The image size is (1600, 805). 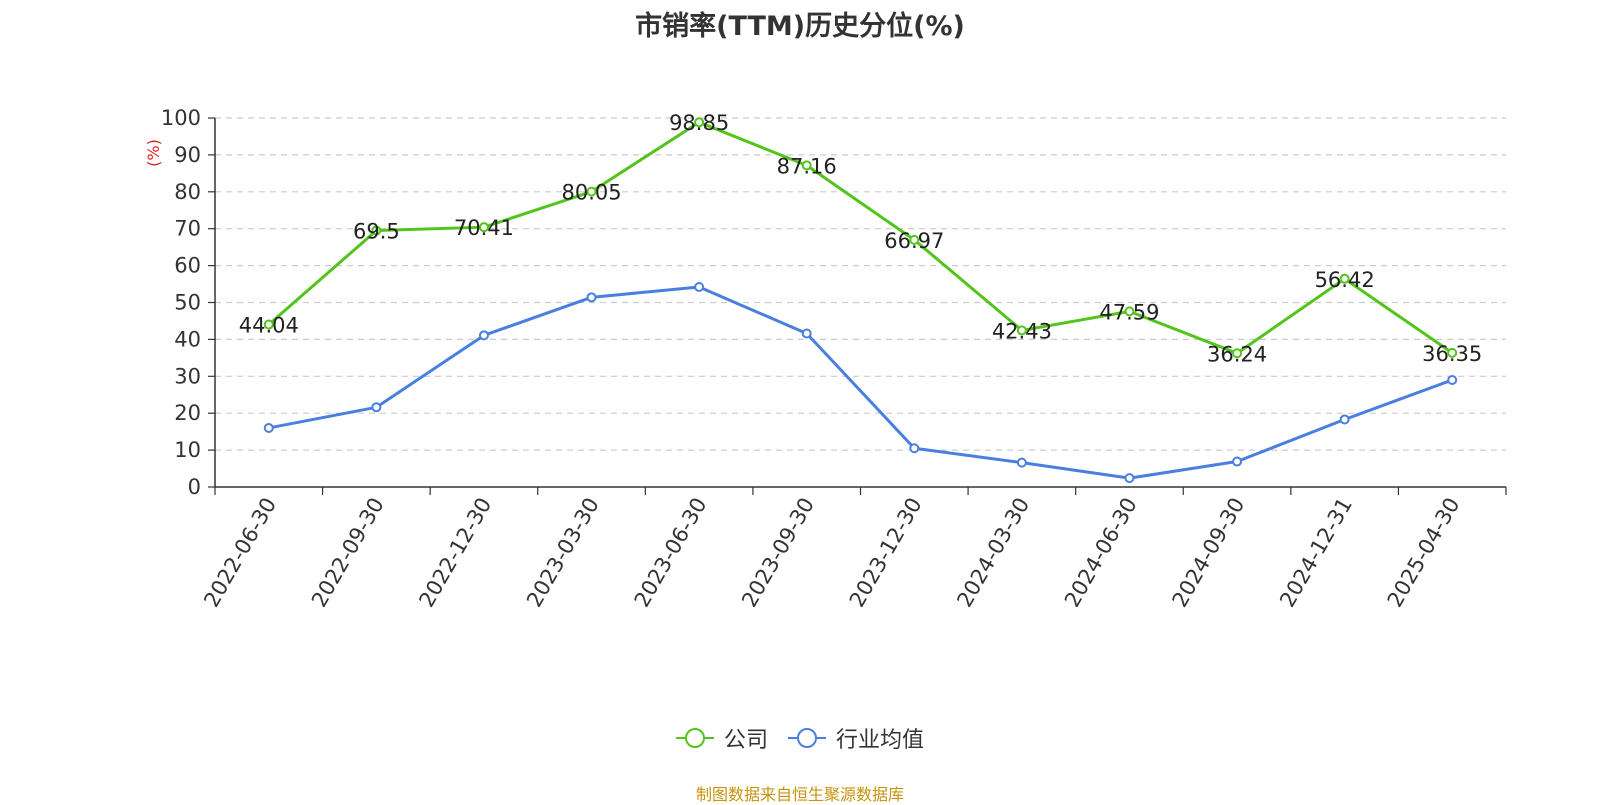 I want to click on series-0-label-5: 87.16, so click(x=807, y=166).